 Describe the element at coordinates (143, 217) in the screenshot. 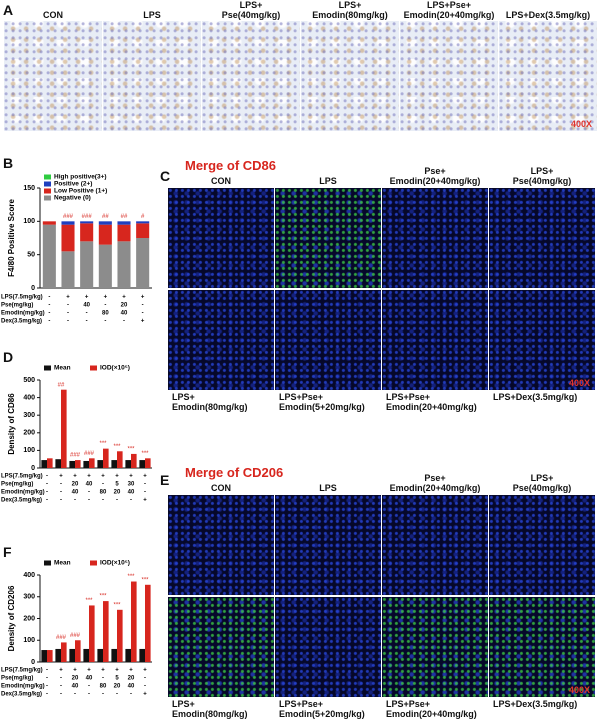

I see `significance: #` at that location.